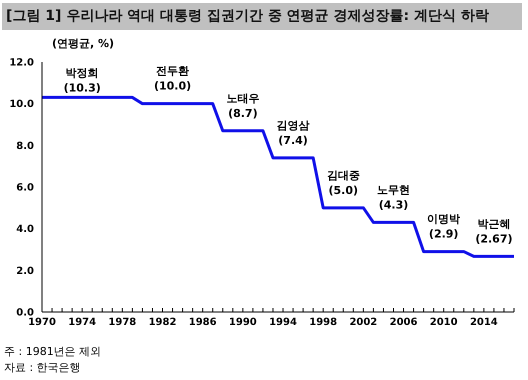 This screenshot has width=528, height=380. I want to click on annotation: 김대중 (5.0), so click(343, 182).